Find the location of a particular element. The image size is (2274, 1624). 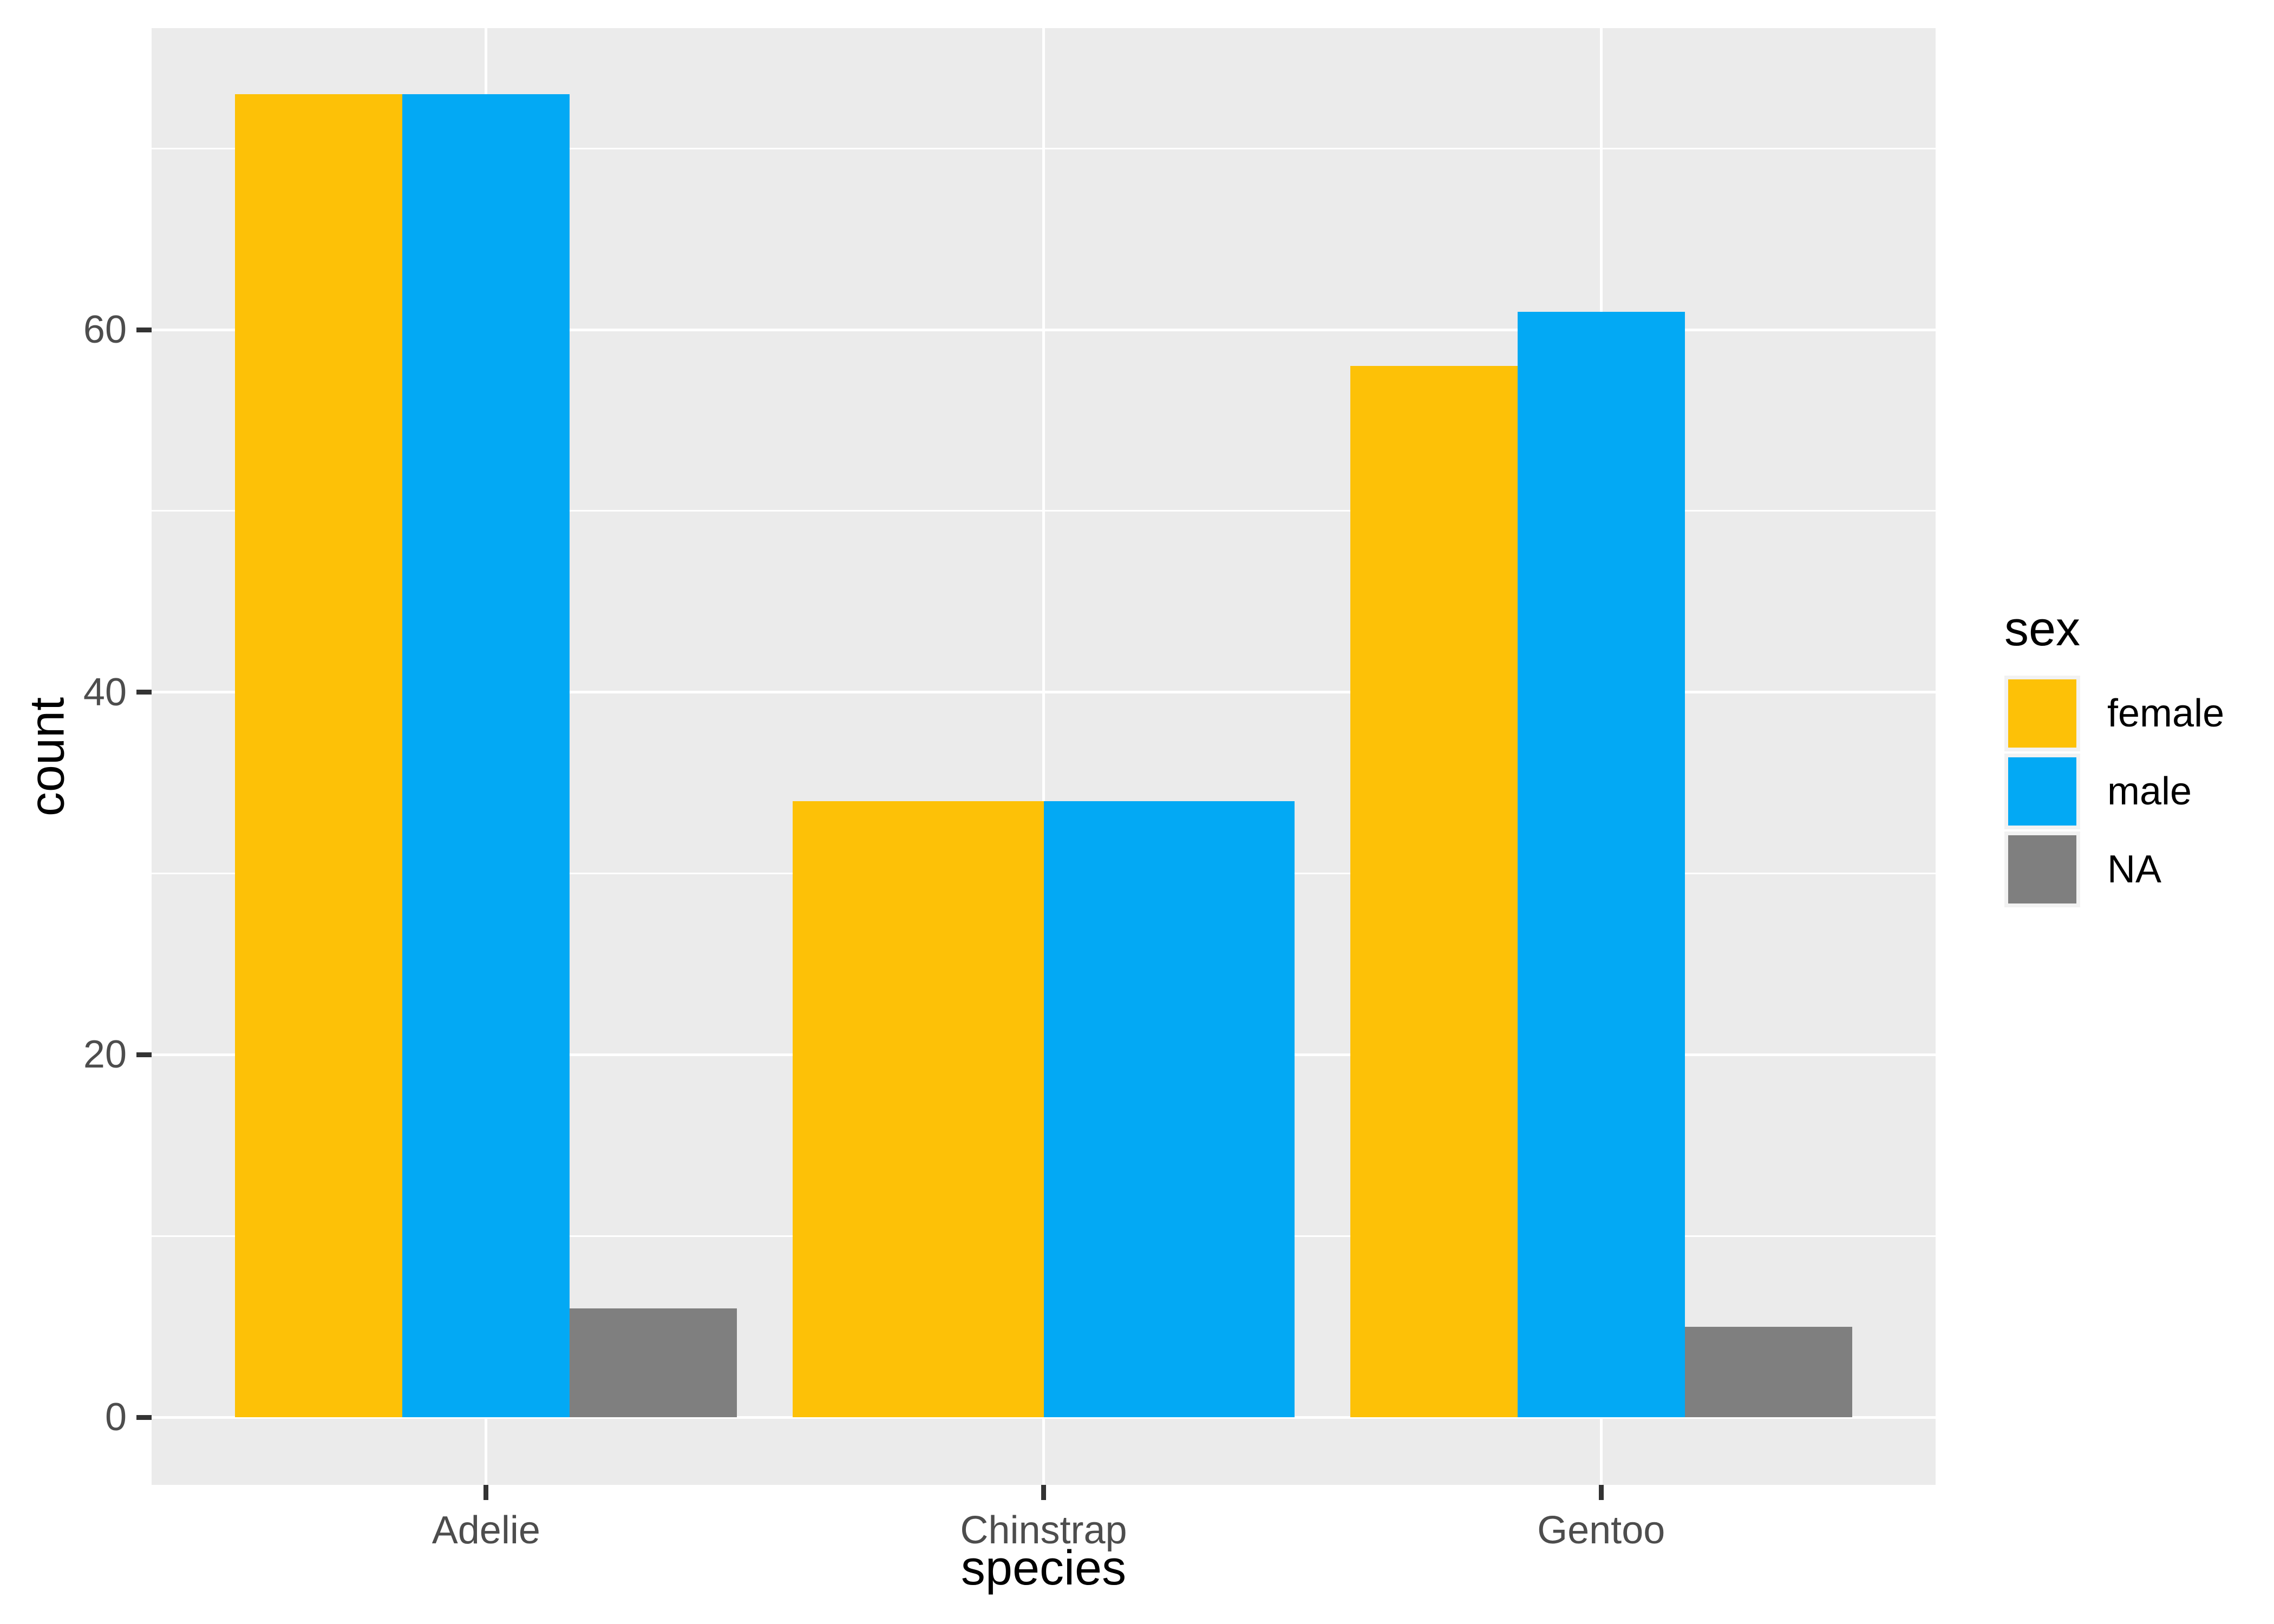

legend-key-female is located at coordinates (2042, 713).